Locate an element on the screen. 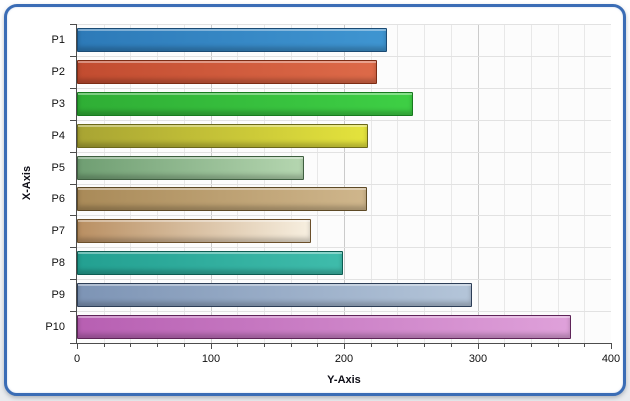 The image size is (630, 401). category-axis-line is located at coordinates (76, 184).